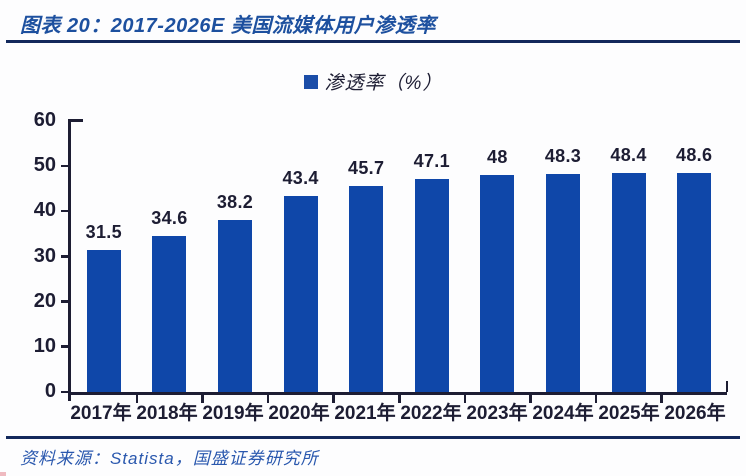  Describe the element at coordinates (44, 165) in the screenshot. I see `y-axis-tick-label: 50` at that location.